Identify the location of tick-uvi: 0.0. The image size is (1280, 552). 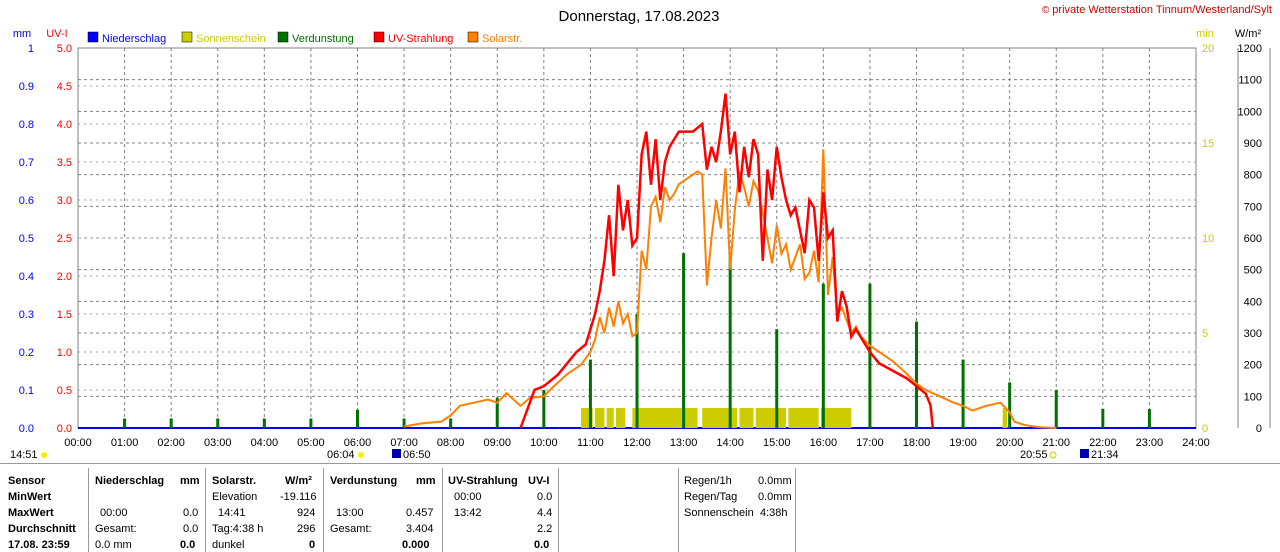
(64, 429).